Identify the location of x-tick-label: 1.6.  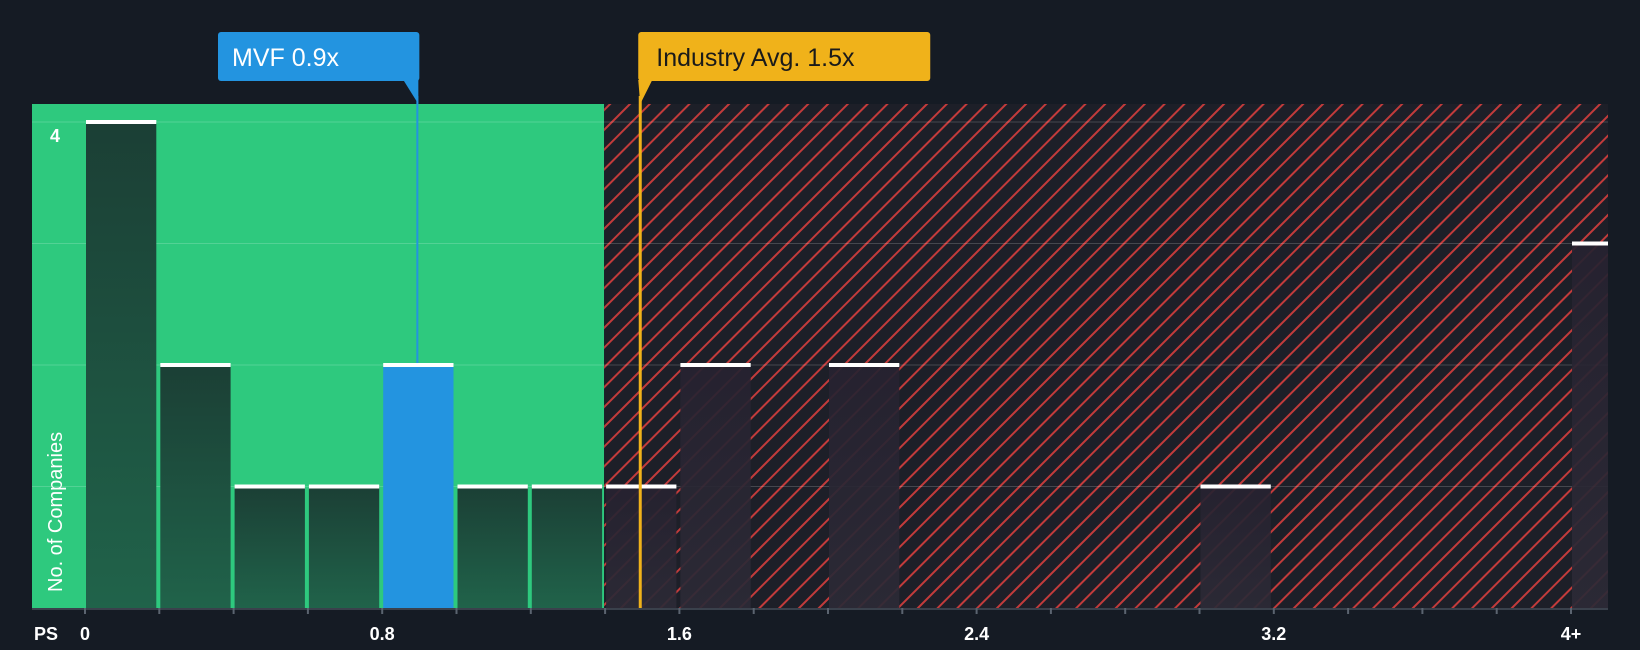
(679, 634).